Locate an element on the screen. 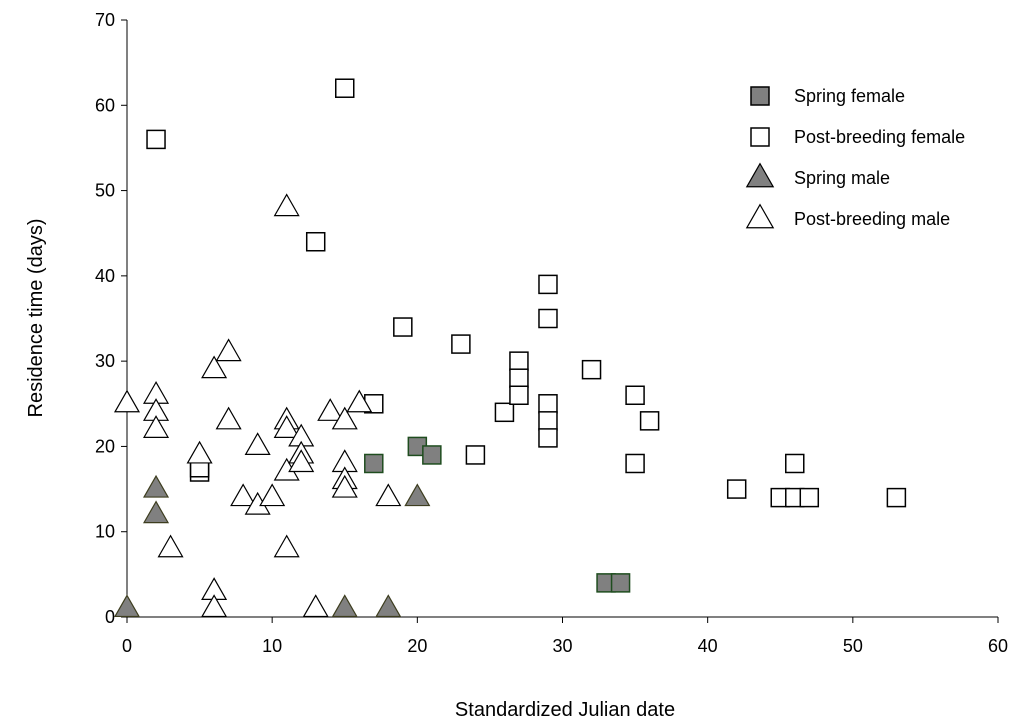  legend-item: Spring male is located at coordinates (817, 175).